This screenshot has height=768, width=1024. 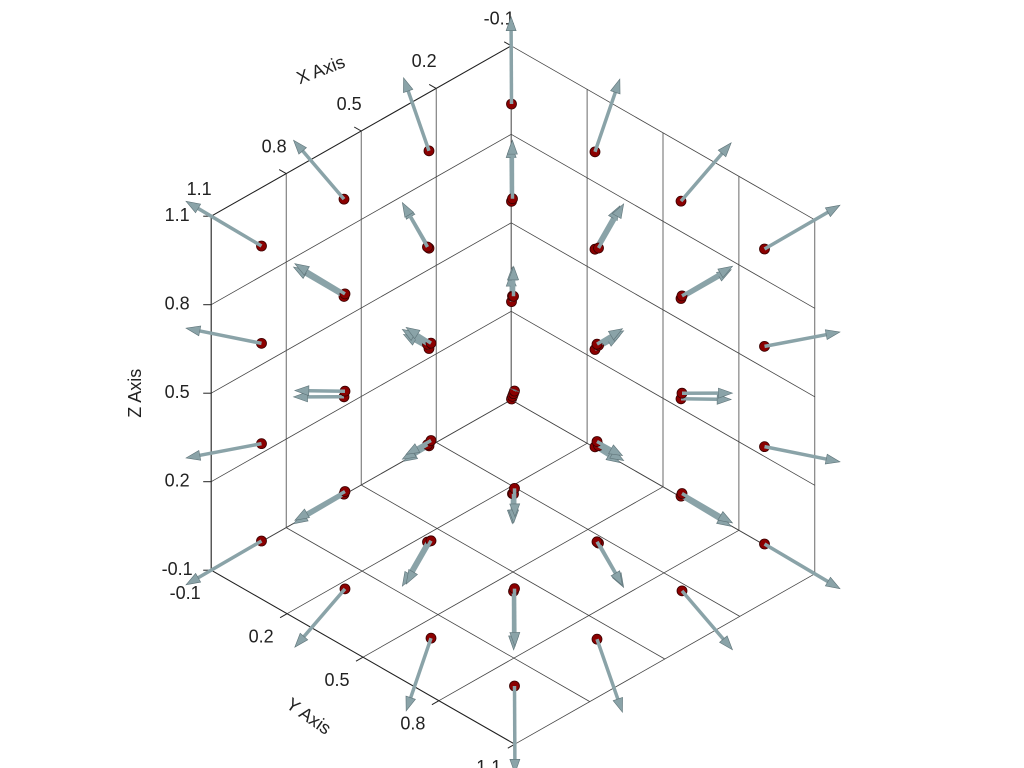 What do you see at coordinates (177, 215) in the screenshot?
I see `z-tick-label: 1.1` at bounding box center [177, 215].